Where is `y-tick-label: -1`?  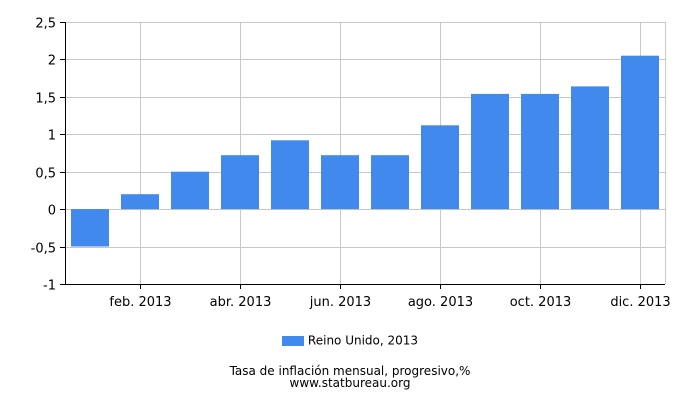 y-tick-label: -1 is located at coordinates (49, 286).